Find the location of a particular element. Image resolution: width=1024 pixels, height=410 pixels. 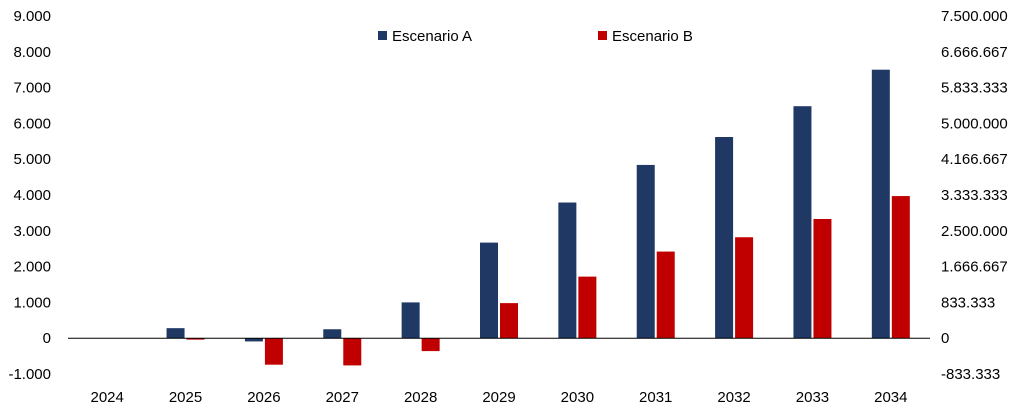

right-axis-tick-label: 2.500.000 is located at coordinates (974, 231).